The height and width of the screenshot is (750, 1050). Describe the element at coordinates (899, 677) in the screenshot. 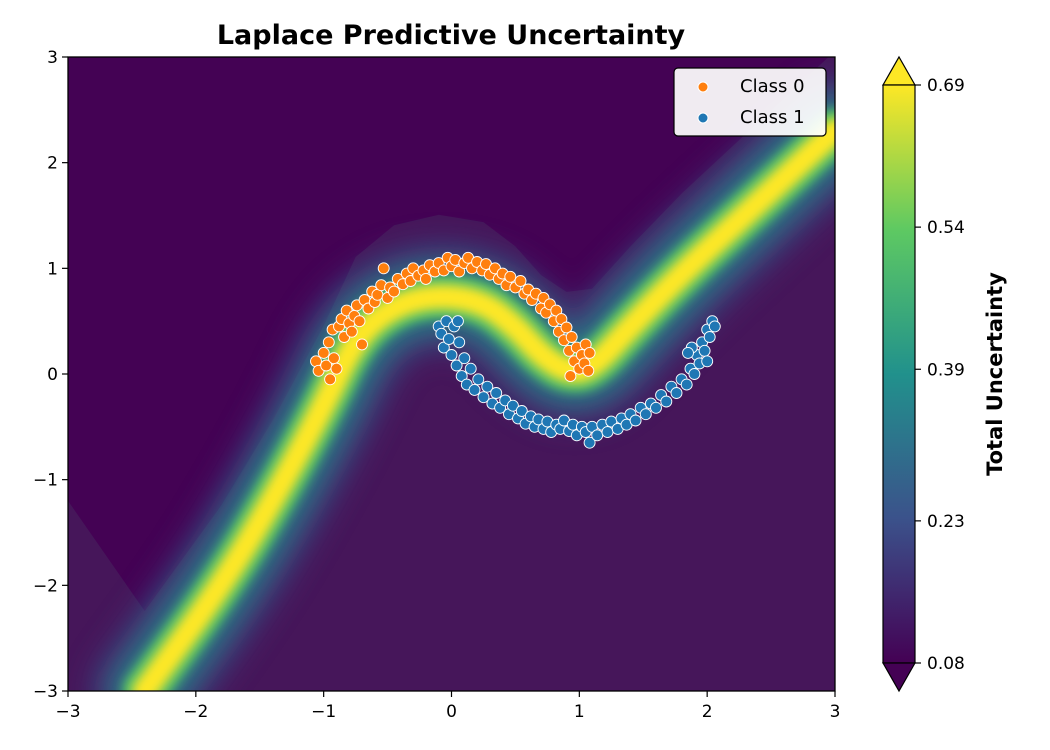

I see `colorbar-extend-min` at that location.